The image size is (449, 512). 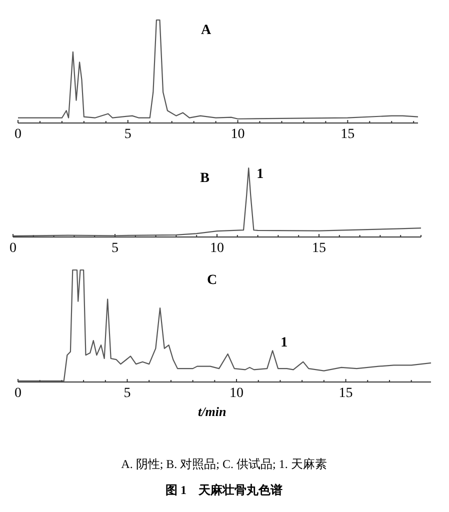 What do you see at coordinates (224, 490) in the screenshot?
I see `text: 图 1 天麻壮骨丸色谱` at bounding box center [224, 490].